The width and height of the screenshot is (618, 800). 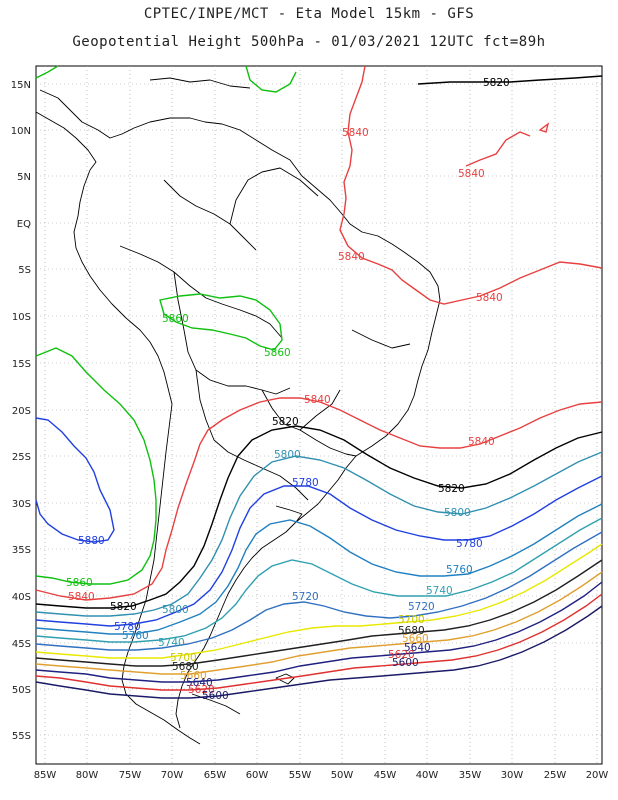 What do you see at coordinates (91, 541) in the screenshot?
I see `contour-label: 5880` at bounding box center [91, 541].